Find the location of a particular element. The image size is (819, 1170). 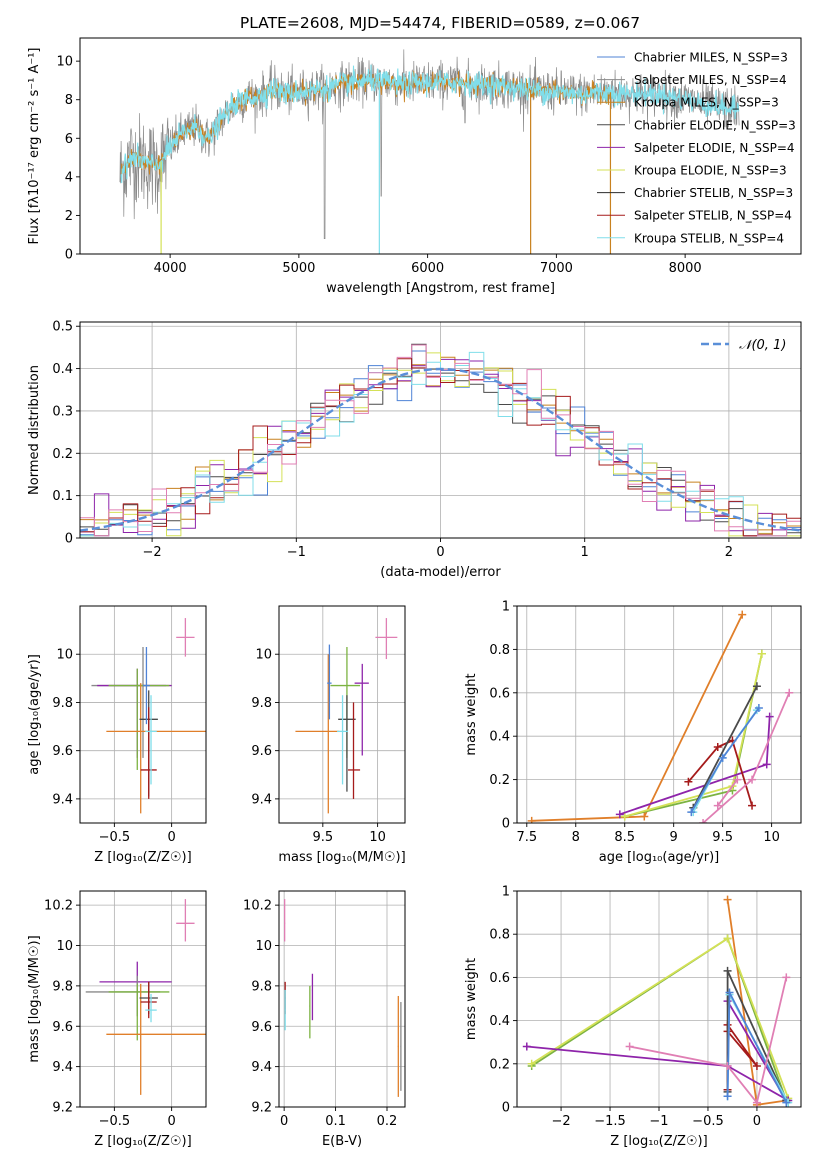

legend-entry: Kroupa STELIB, N_SSP=4 is located at coordinates (709, 238).